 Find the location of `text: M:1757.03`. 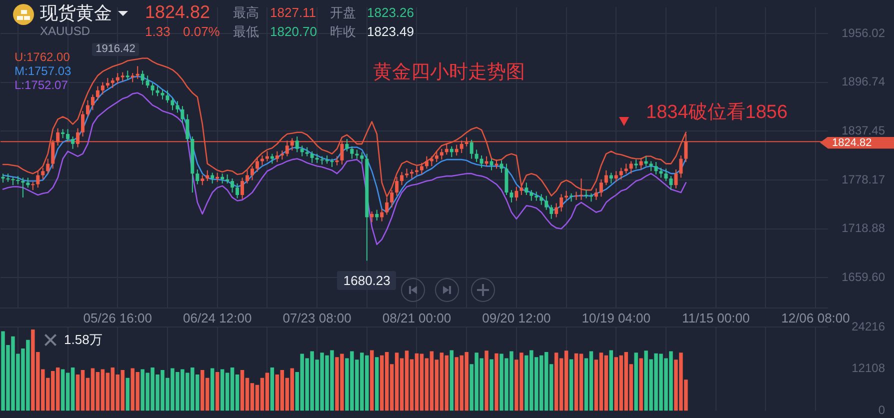

text: M:1757.03 is located at coordinates (43, 71).